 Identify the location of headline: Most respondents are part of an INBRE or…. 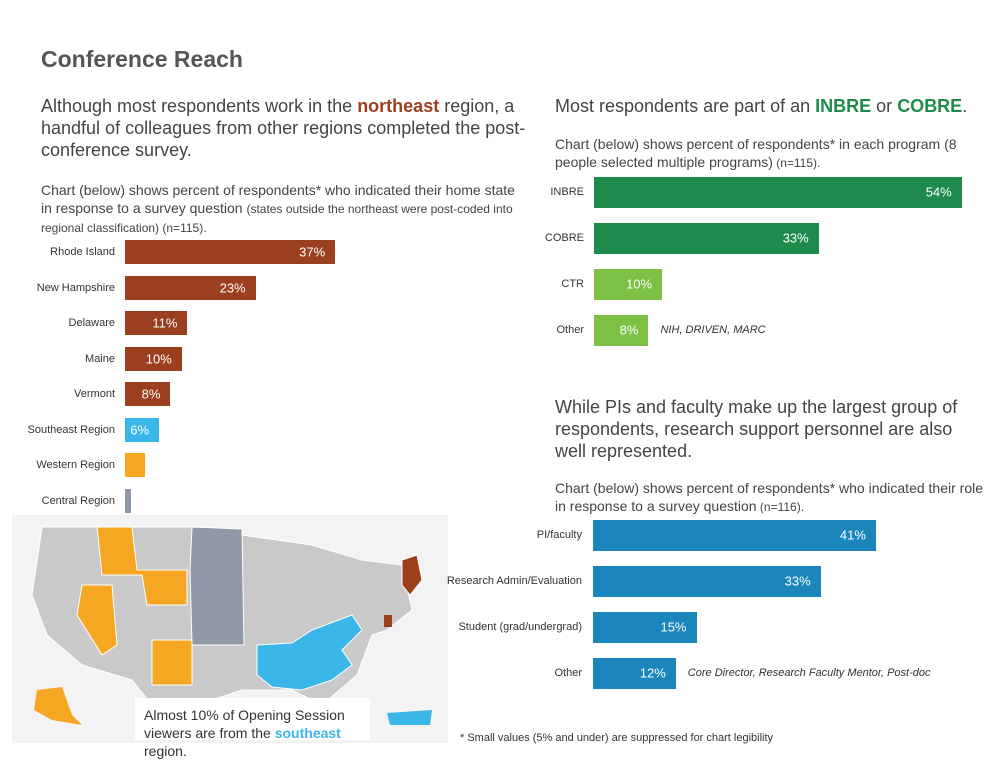
(775, 106).